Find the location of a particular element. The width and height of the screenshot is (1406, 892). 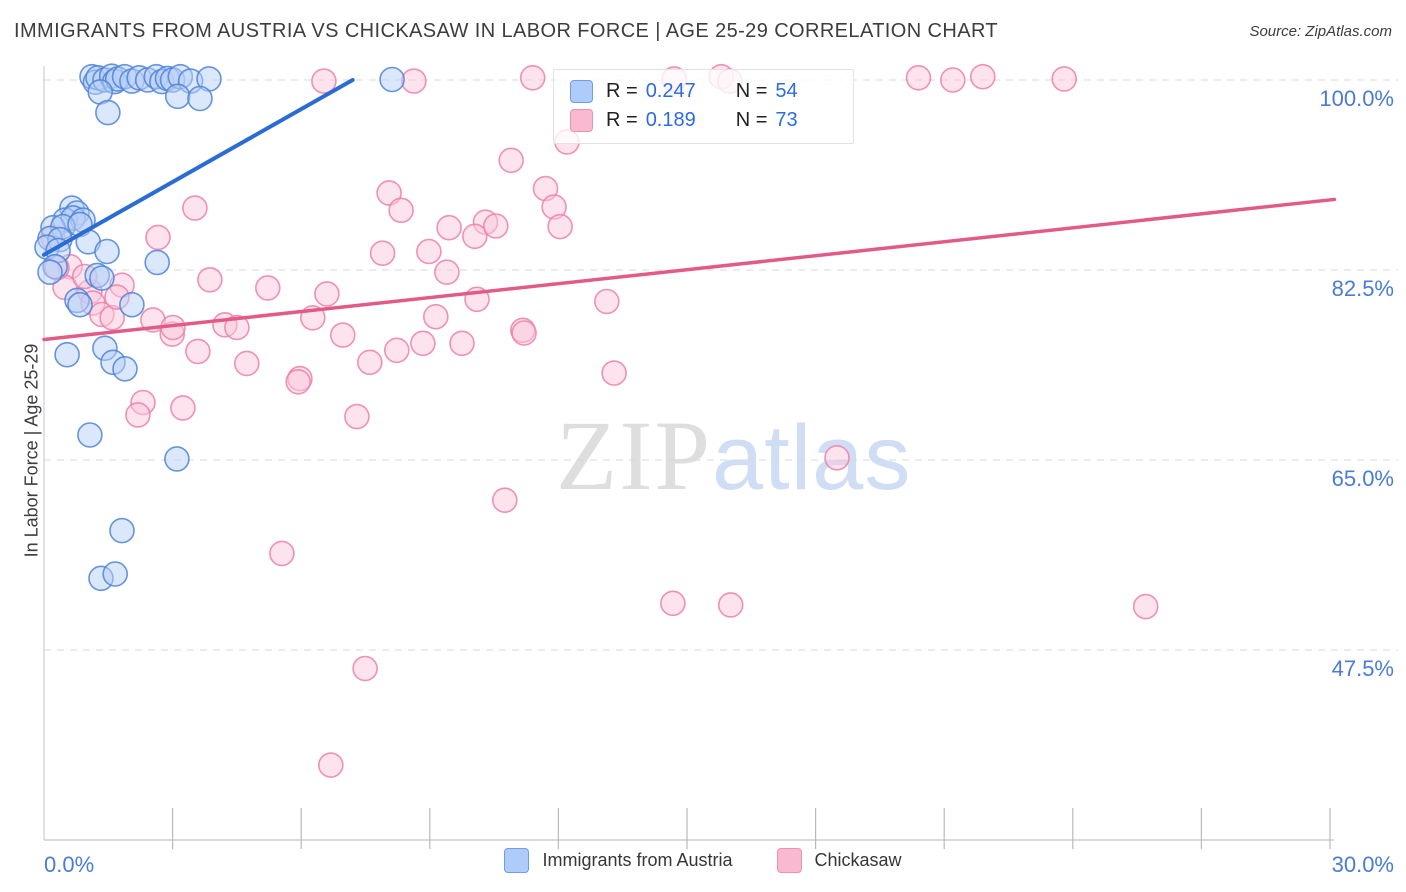

chickasaw-r-label: R = is located at coordinates (622, 120).